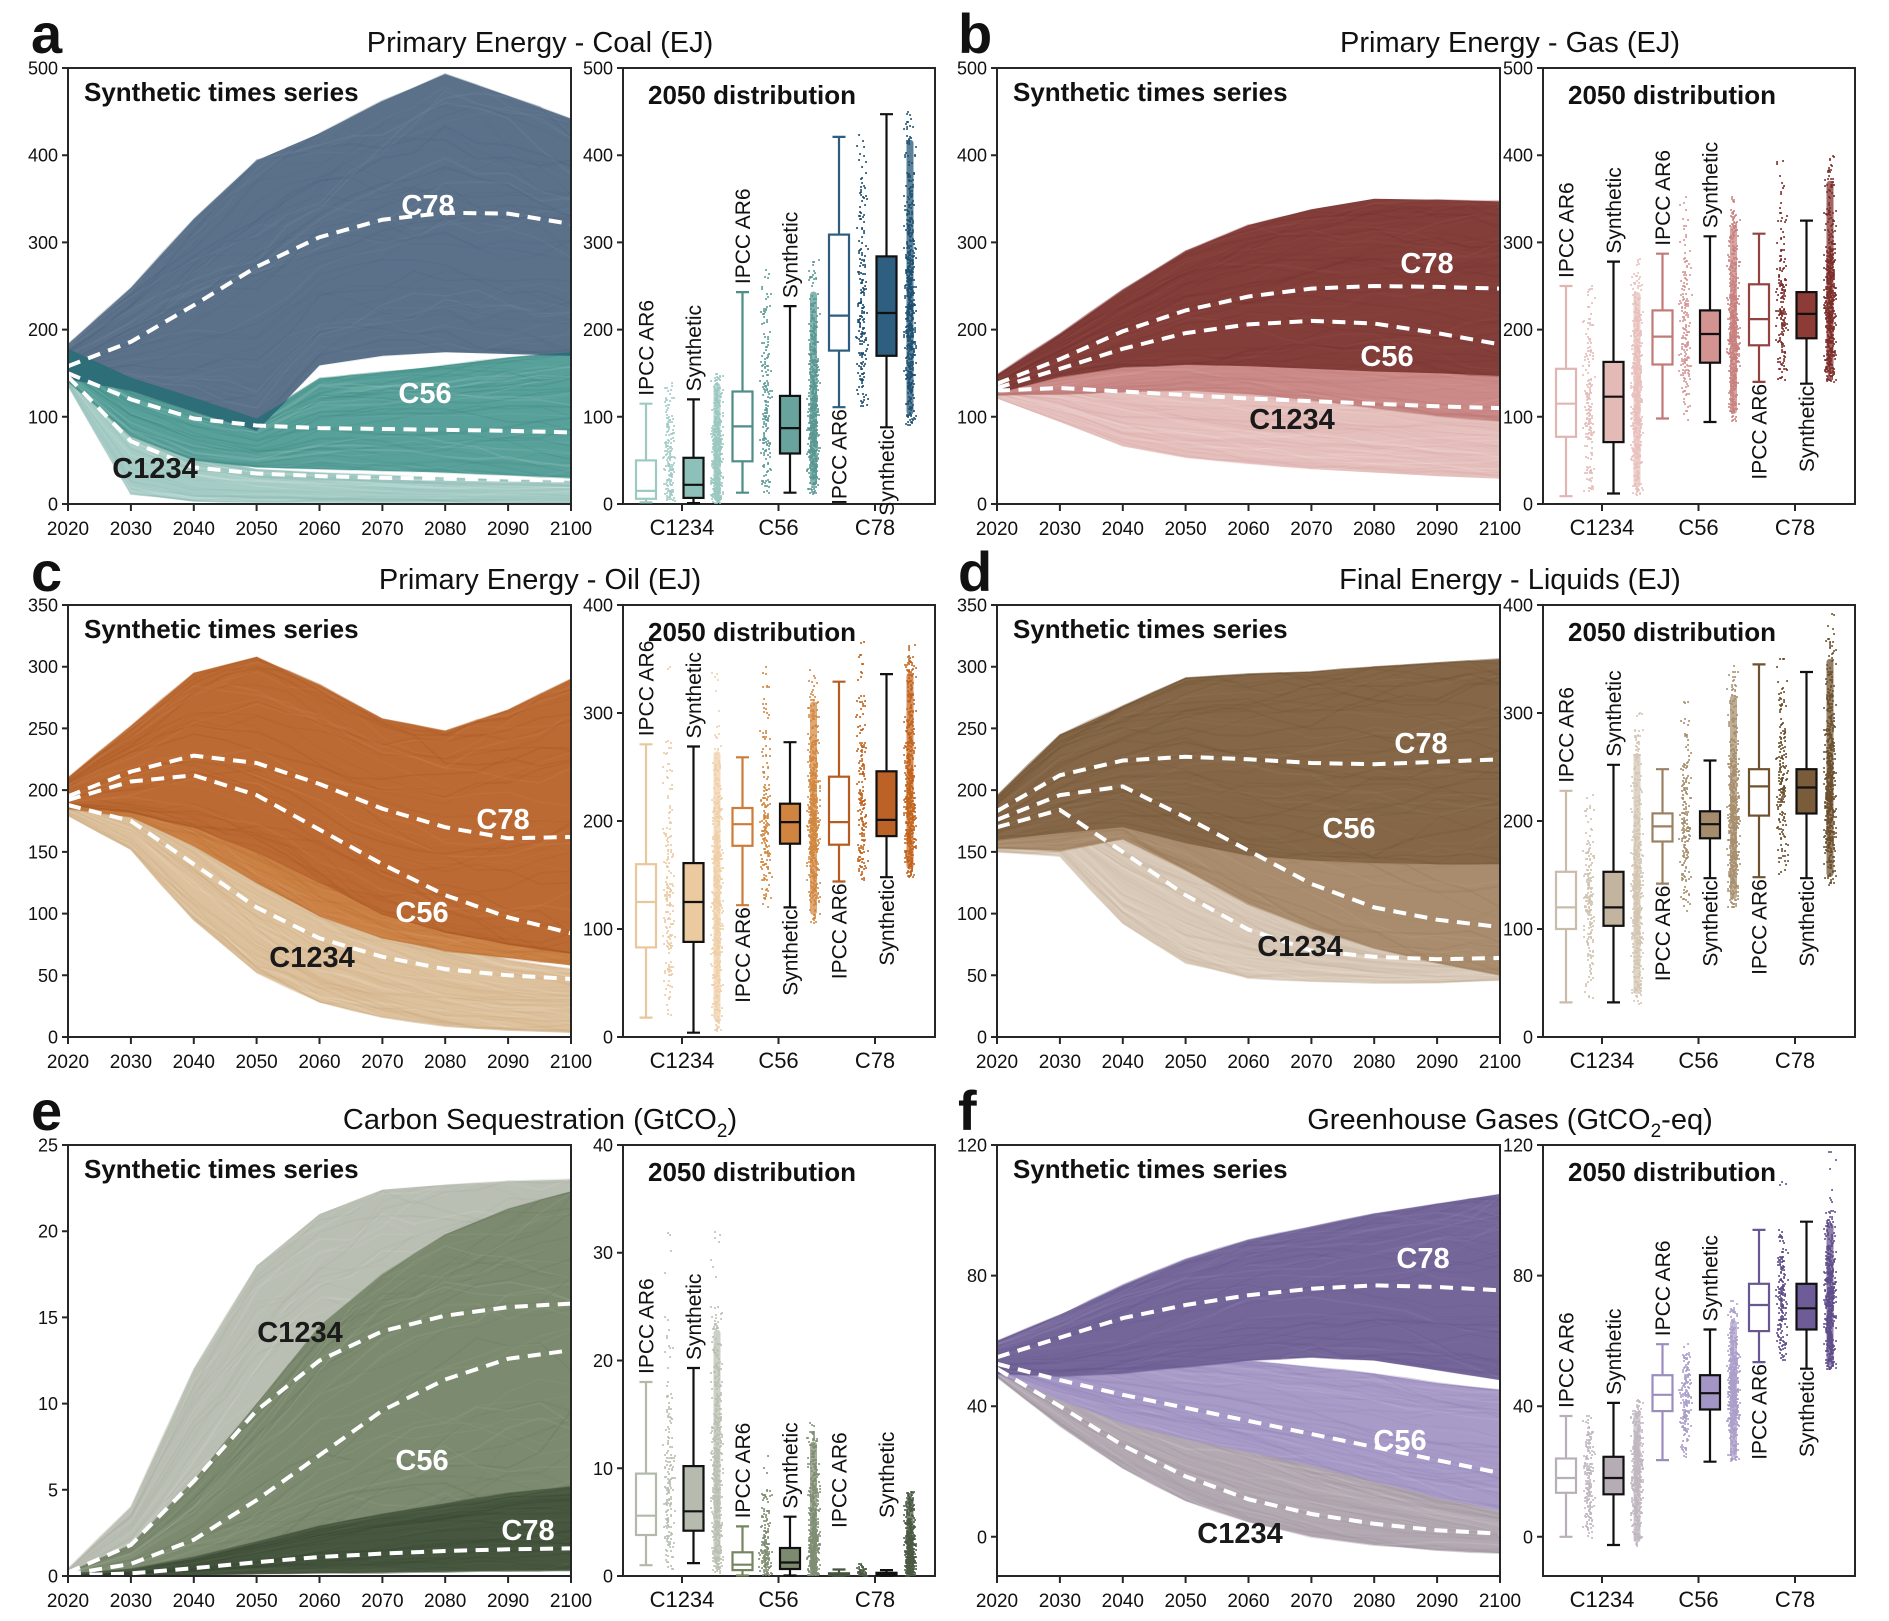 The width and height of the screenshot is (1889, 1621). I want to click on svg-text: Primary Energy - Oil (EJ), so click(540, 580).